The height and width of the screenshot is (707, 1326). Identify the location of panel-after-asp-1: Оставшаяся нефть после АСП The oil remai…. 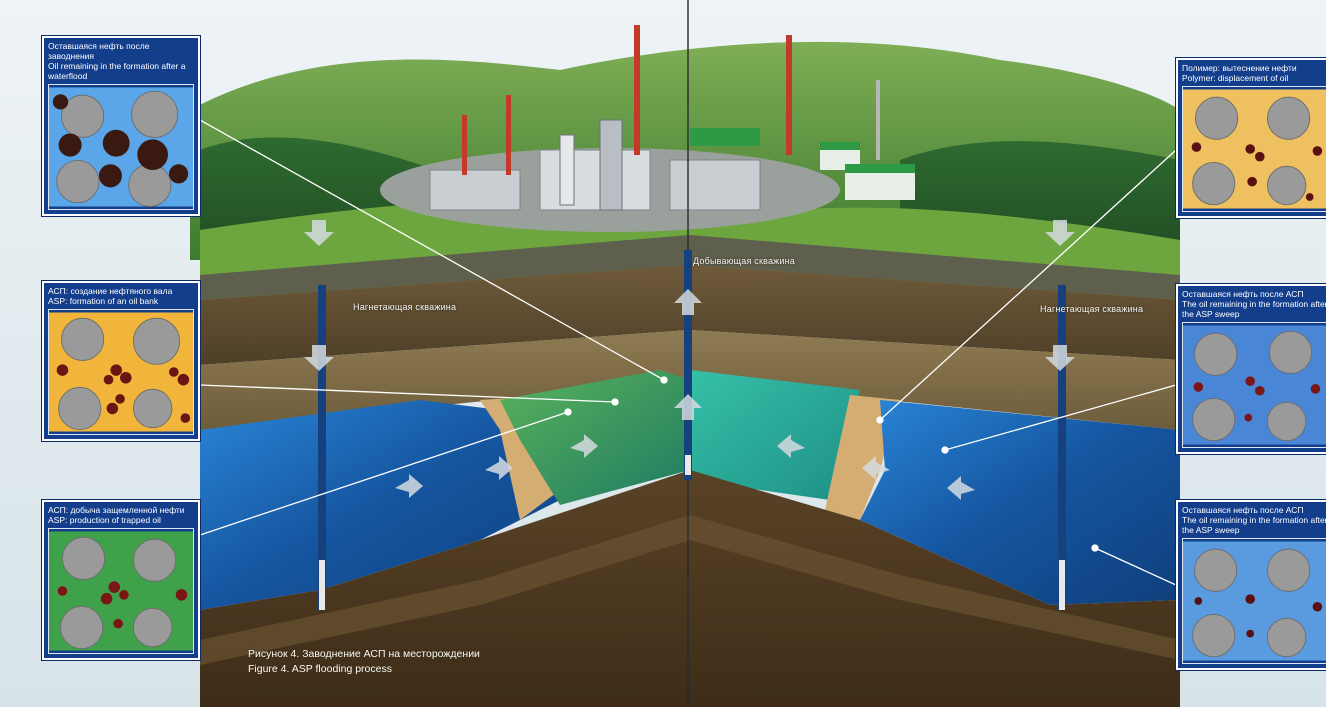
(1251, 369).